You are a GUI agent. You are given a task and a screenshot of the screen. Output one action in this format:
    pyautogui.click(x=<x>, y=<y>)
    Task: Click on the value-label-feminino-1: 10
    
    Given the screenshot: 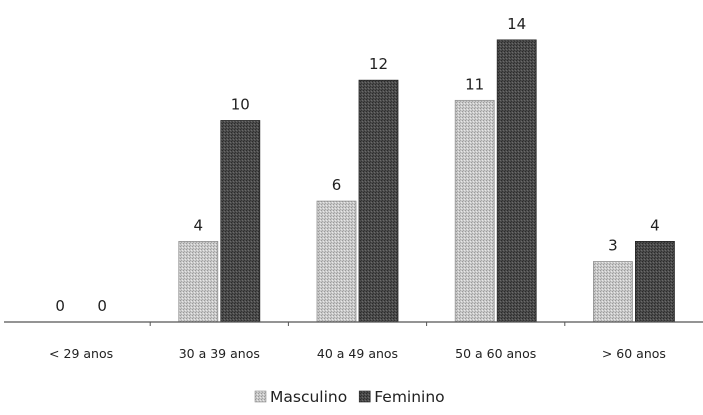 What is the action you would take?
    pyautogui.click(x=240, y=105)
    